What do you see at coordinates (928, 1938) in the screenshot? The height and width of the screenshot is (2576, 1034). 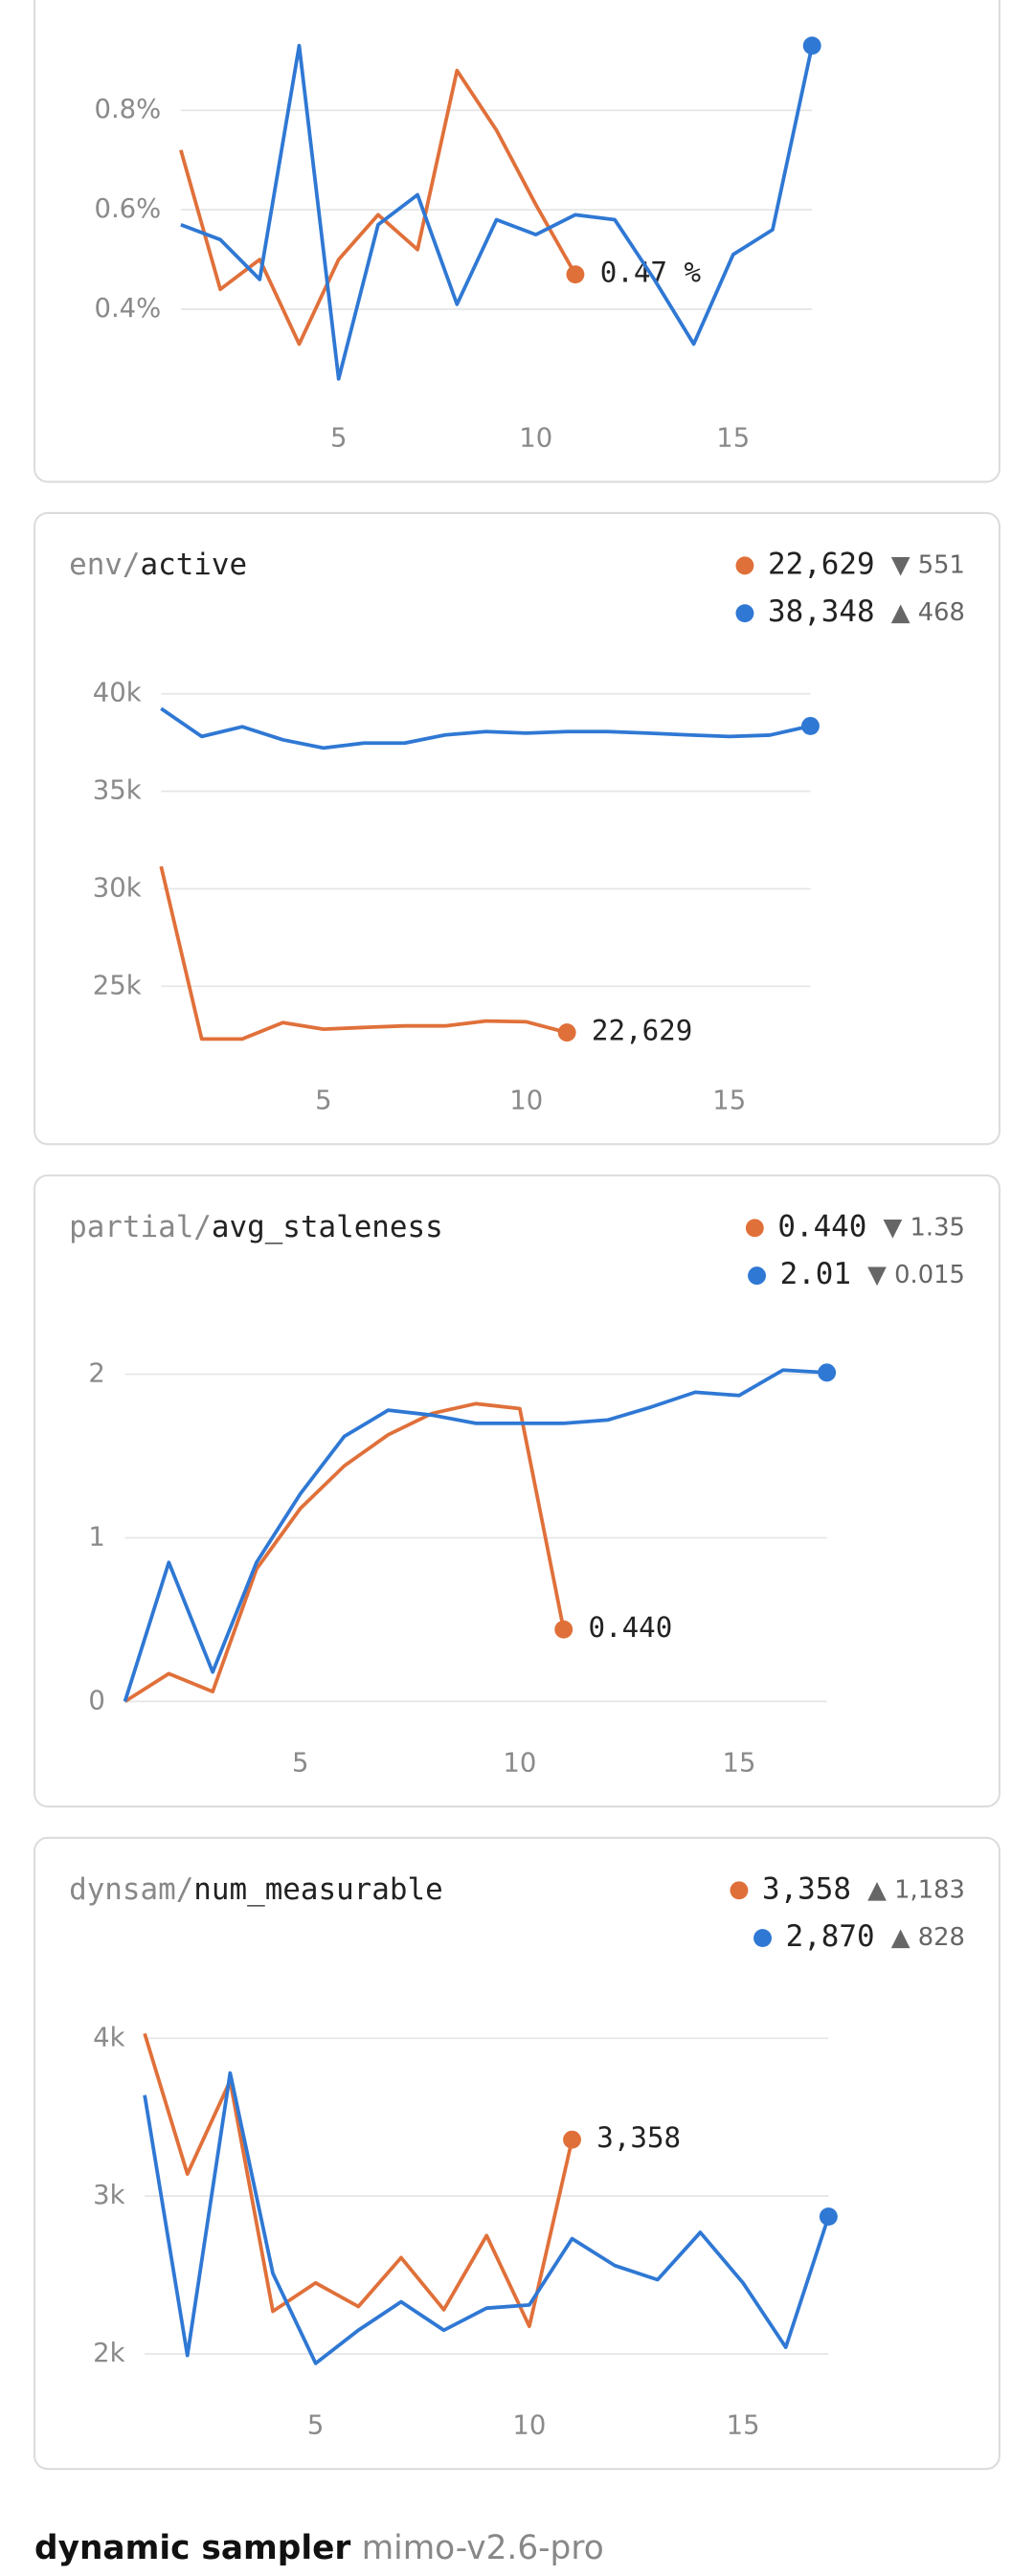 I see `legend-delta: ▲ 828` at bounding box center [928, 1938].